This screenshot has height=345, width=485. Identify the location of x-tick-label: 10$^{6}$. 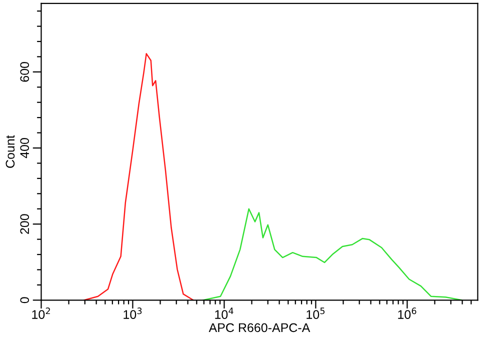
(407, 313).